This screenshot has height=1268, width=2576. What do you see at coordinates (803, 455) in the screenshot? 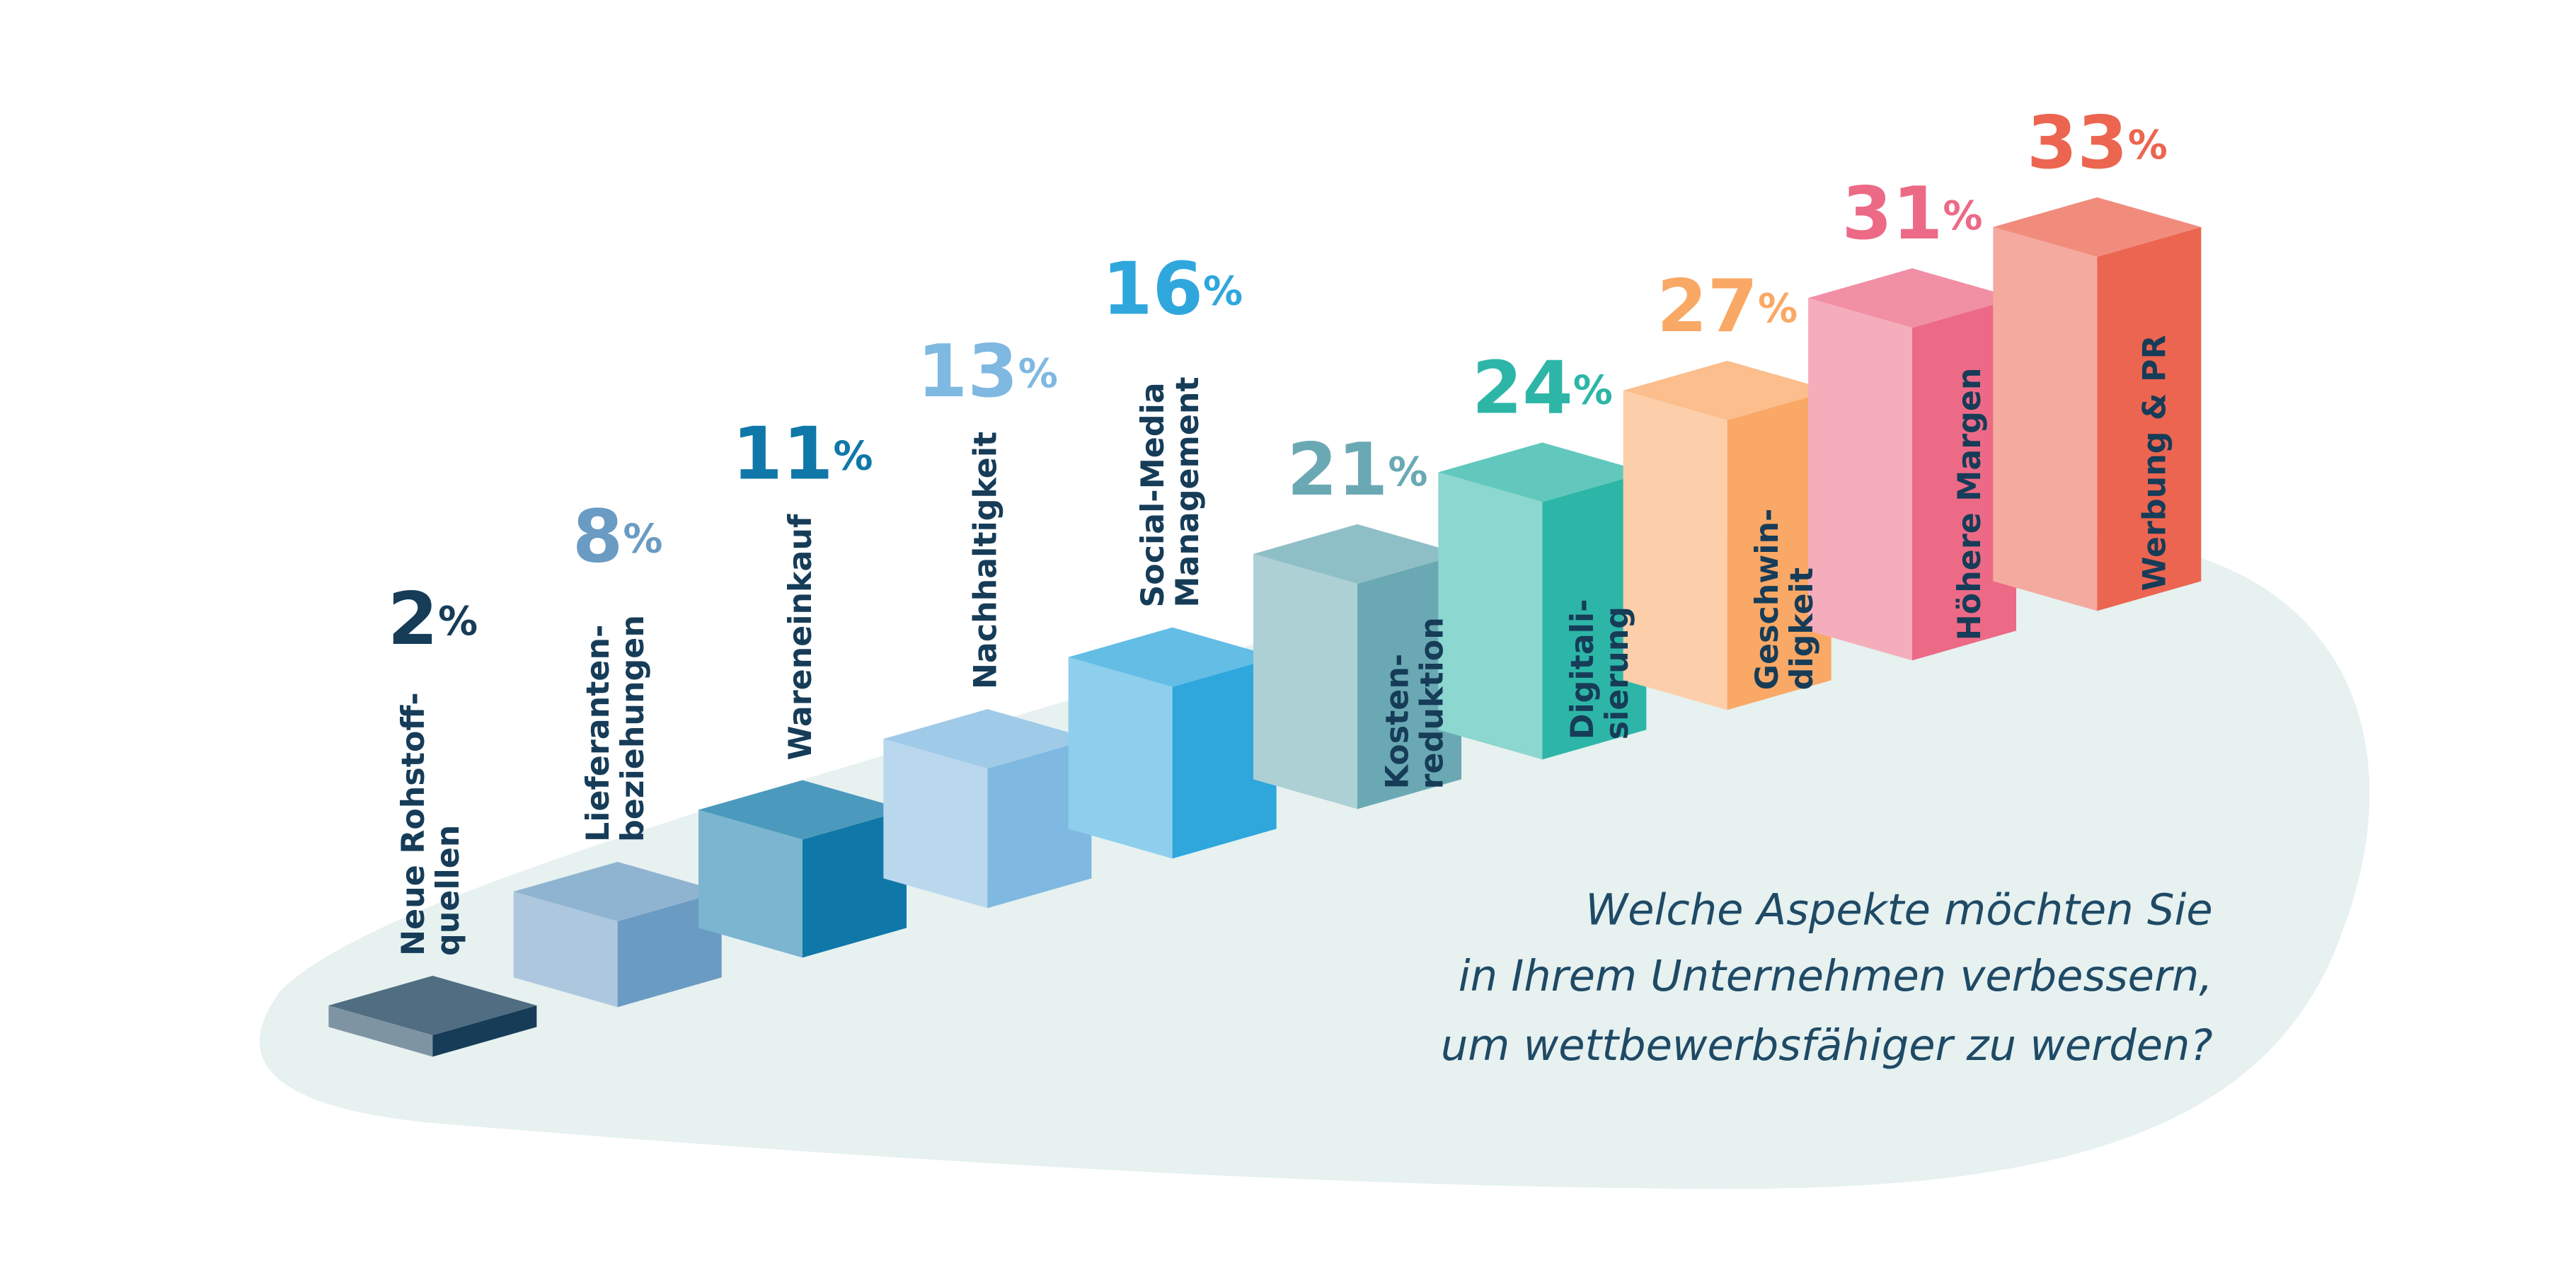
I see `value-label: 11%` at bounding box center [803, 455].